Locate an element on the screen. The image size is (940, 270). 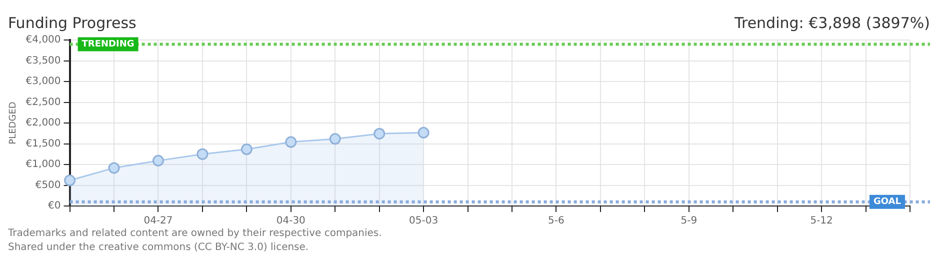
y-tick-label: €2,500 is located at coordinates (43, 102).